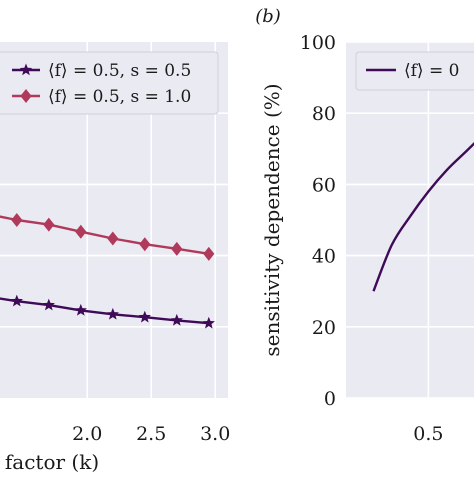  What do you see at coordinates (109, 83) in the screenshot?
I see `panel-a-legend: ⟨f⟩ = 0.5, s = 0.5 ⟨f⟩ = 0.5, s = 1.0` at bounding box center [109, 83].